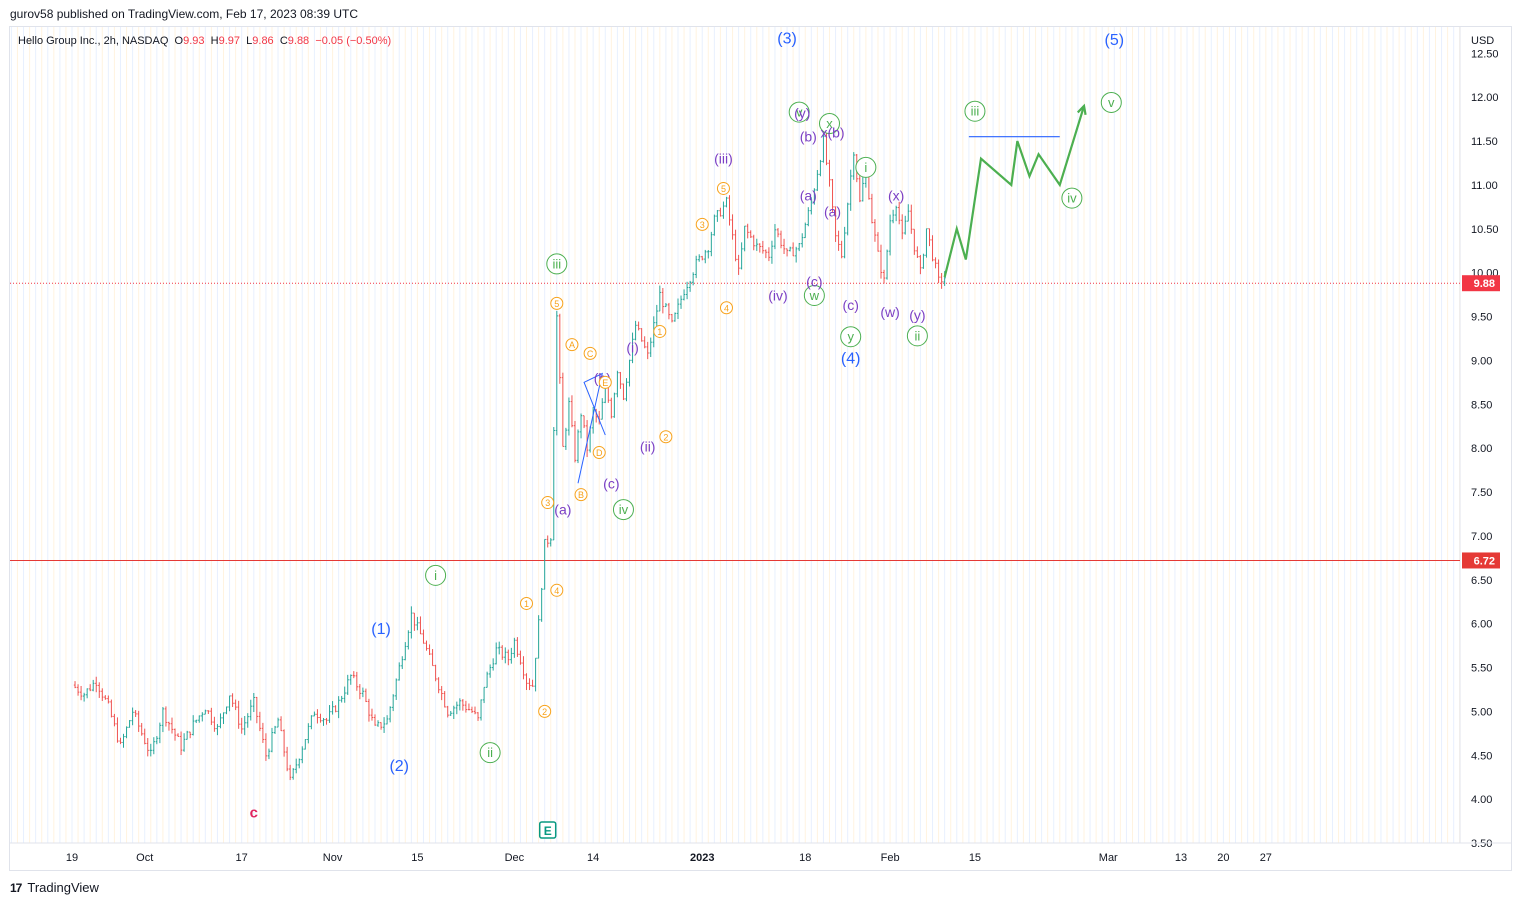  Describe the element at coordinates (723, 159) in the screenshot. I see `wave-label: (iii)` at that location.